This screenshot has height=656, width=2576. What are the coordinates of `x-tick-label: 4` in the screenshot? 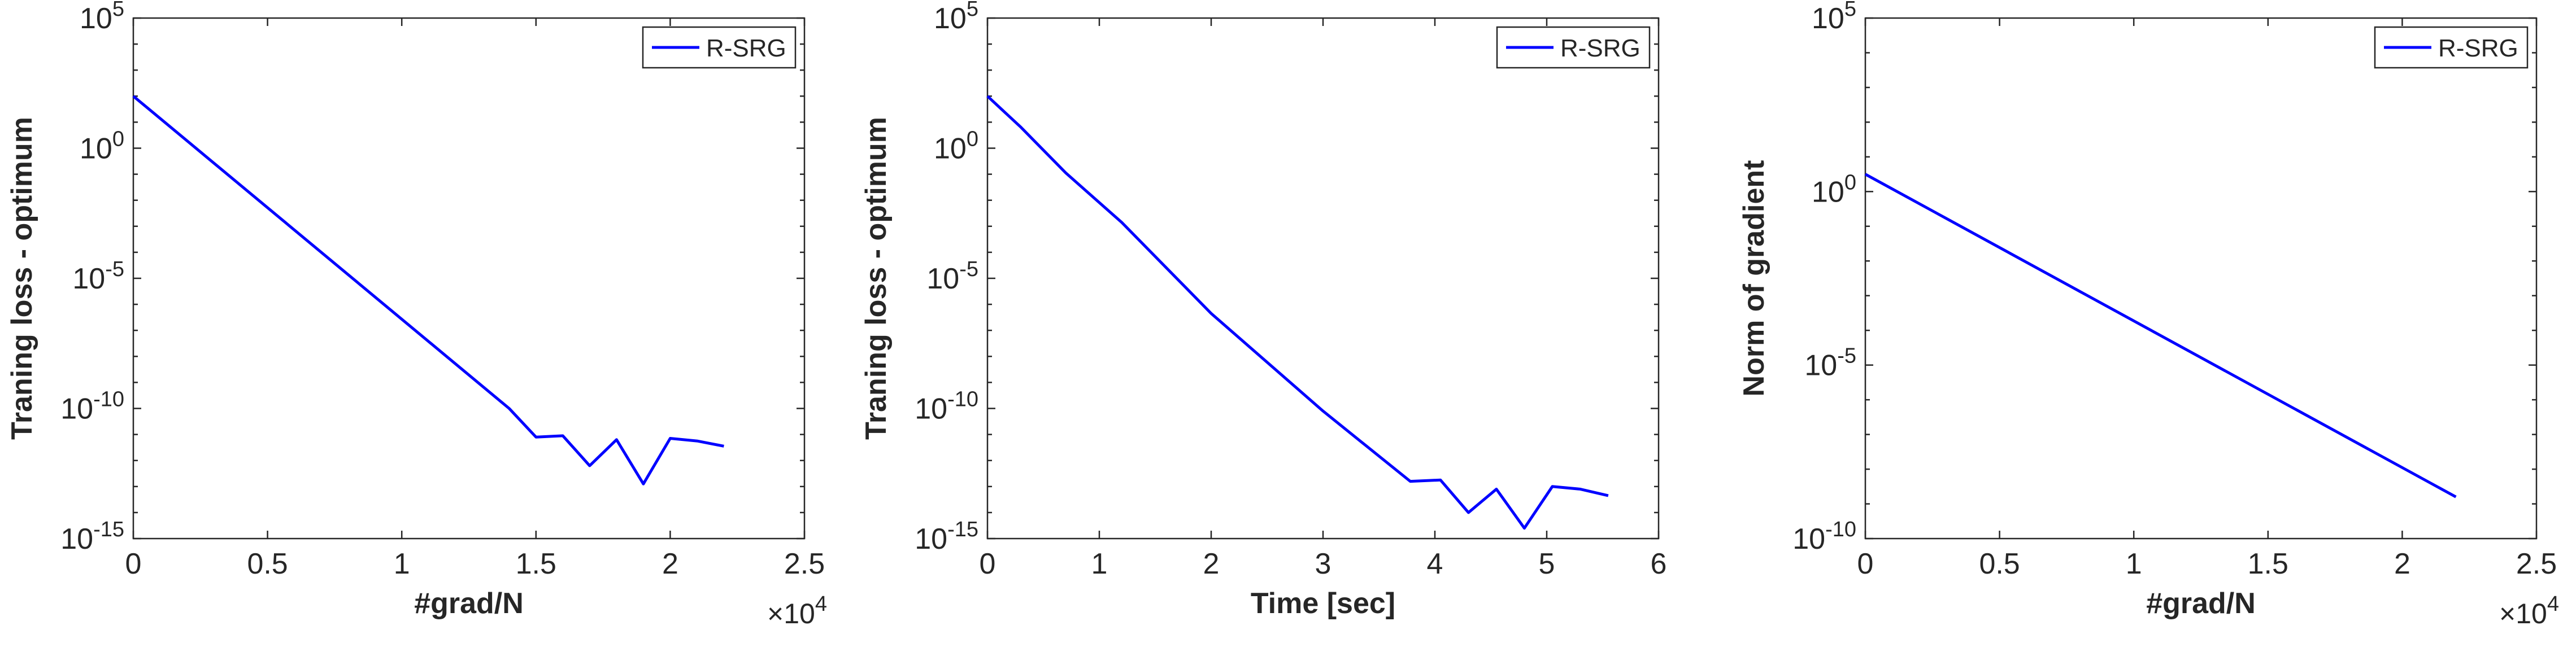 It's located at (1435, 564).